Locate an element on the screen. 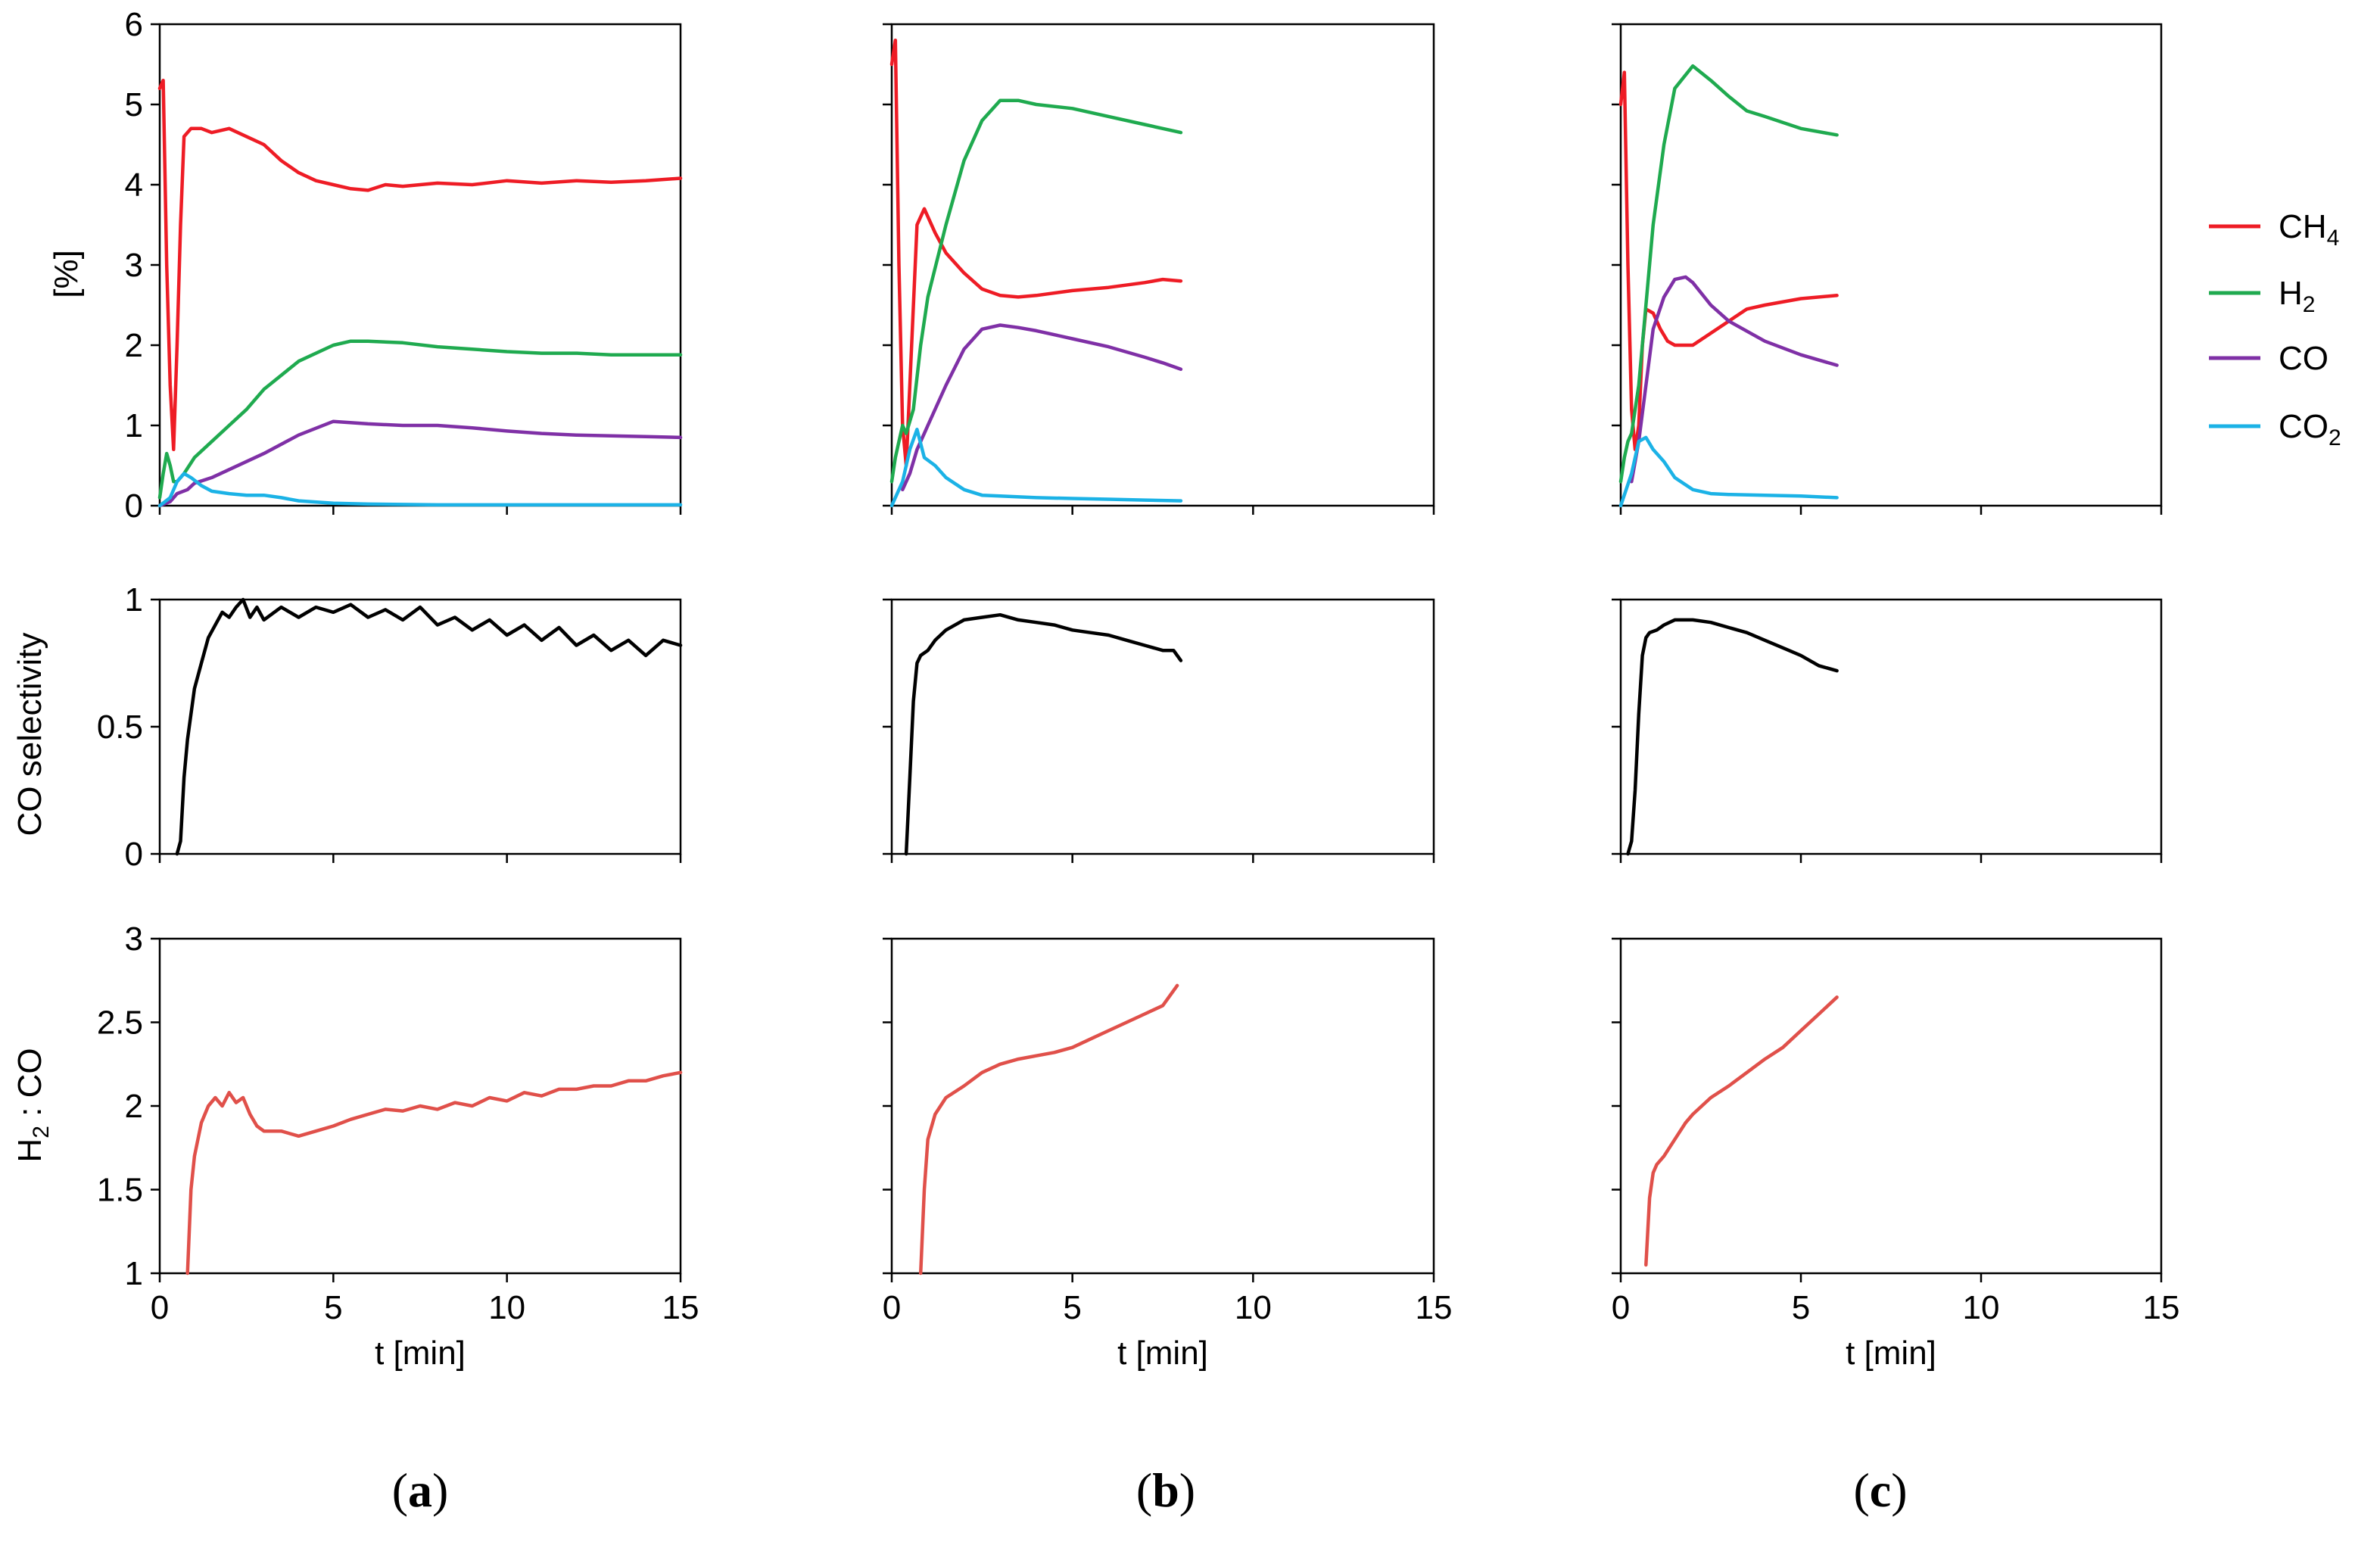  y-tick-label: 1.5 is located at coordinates (120, 1190).